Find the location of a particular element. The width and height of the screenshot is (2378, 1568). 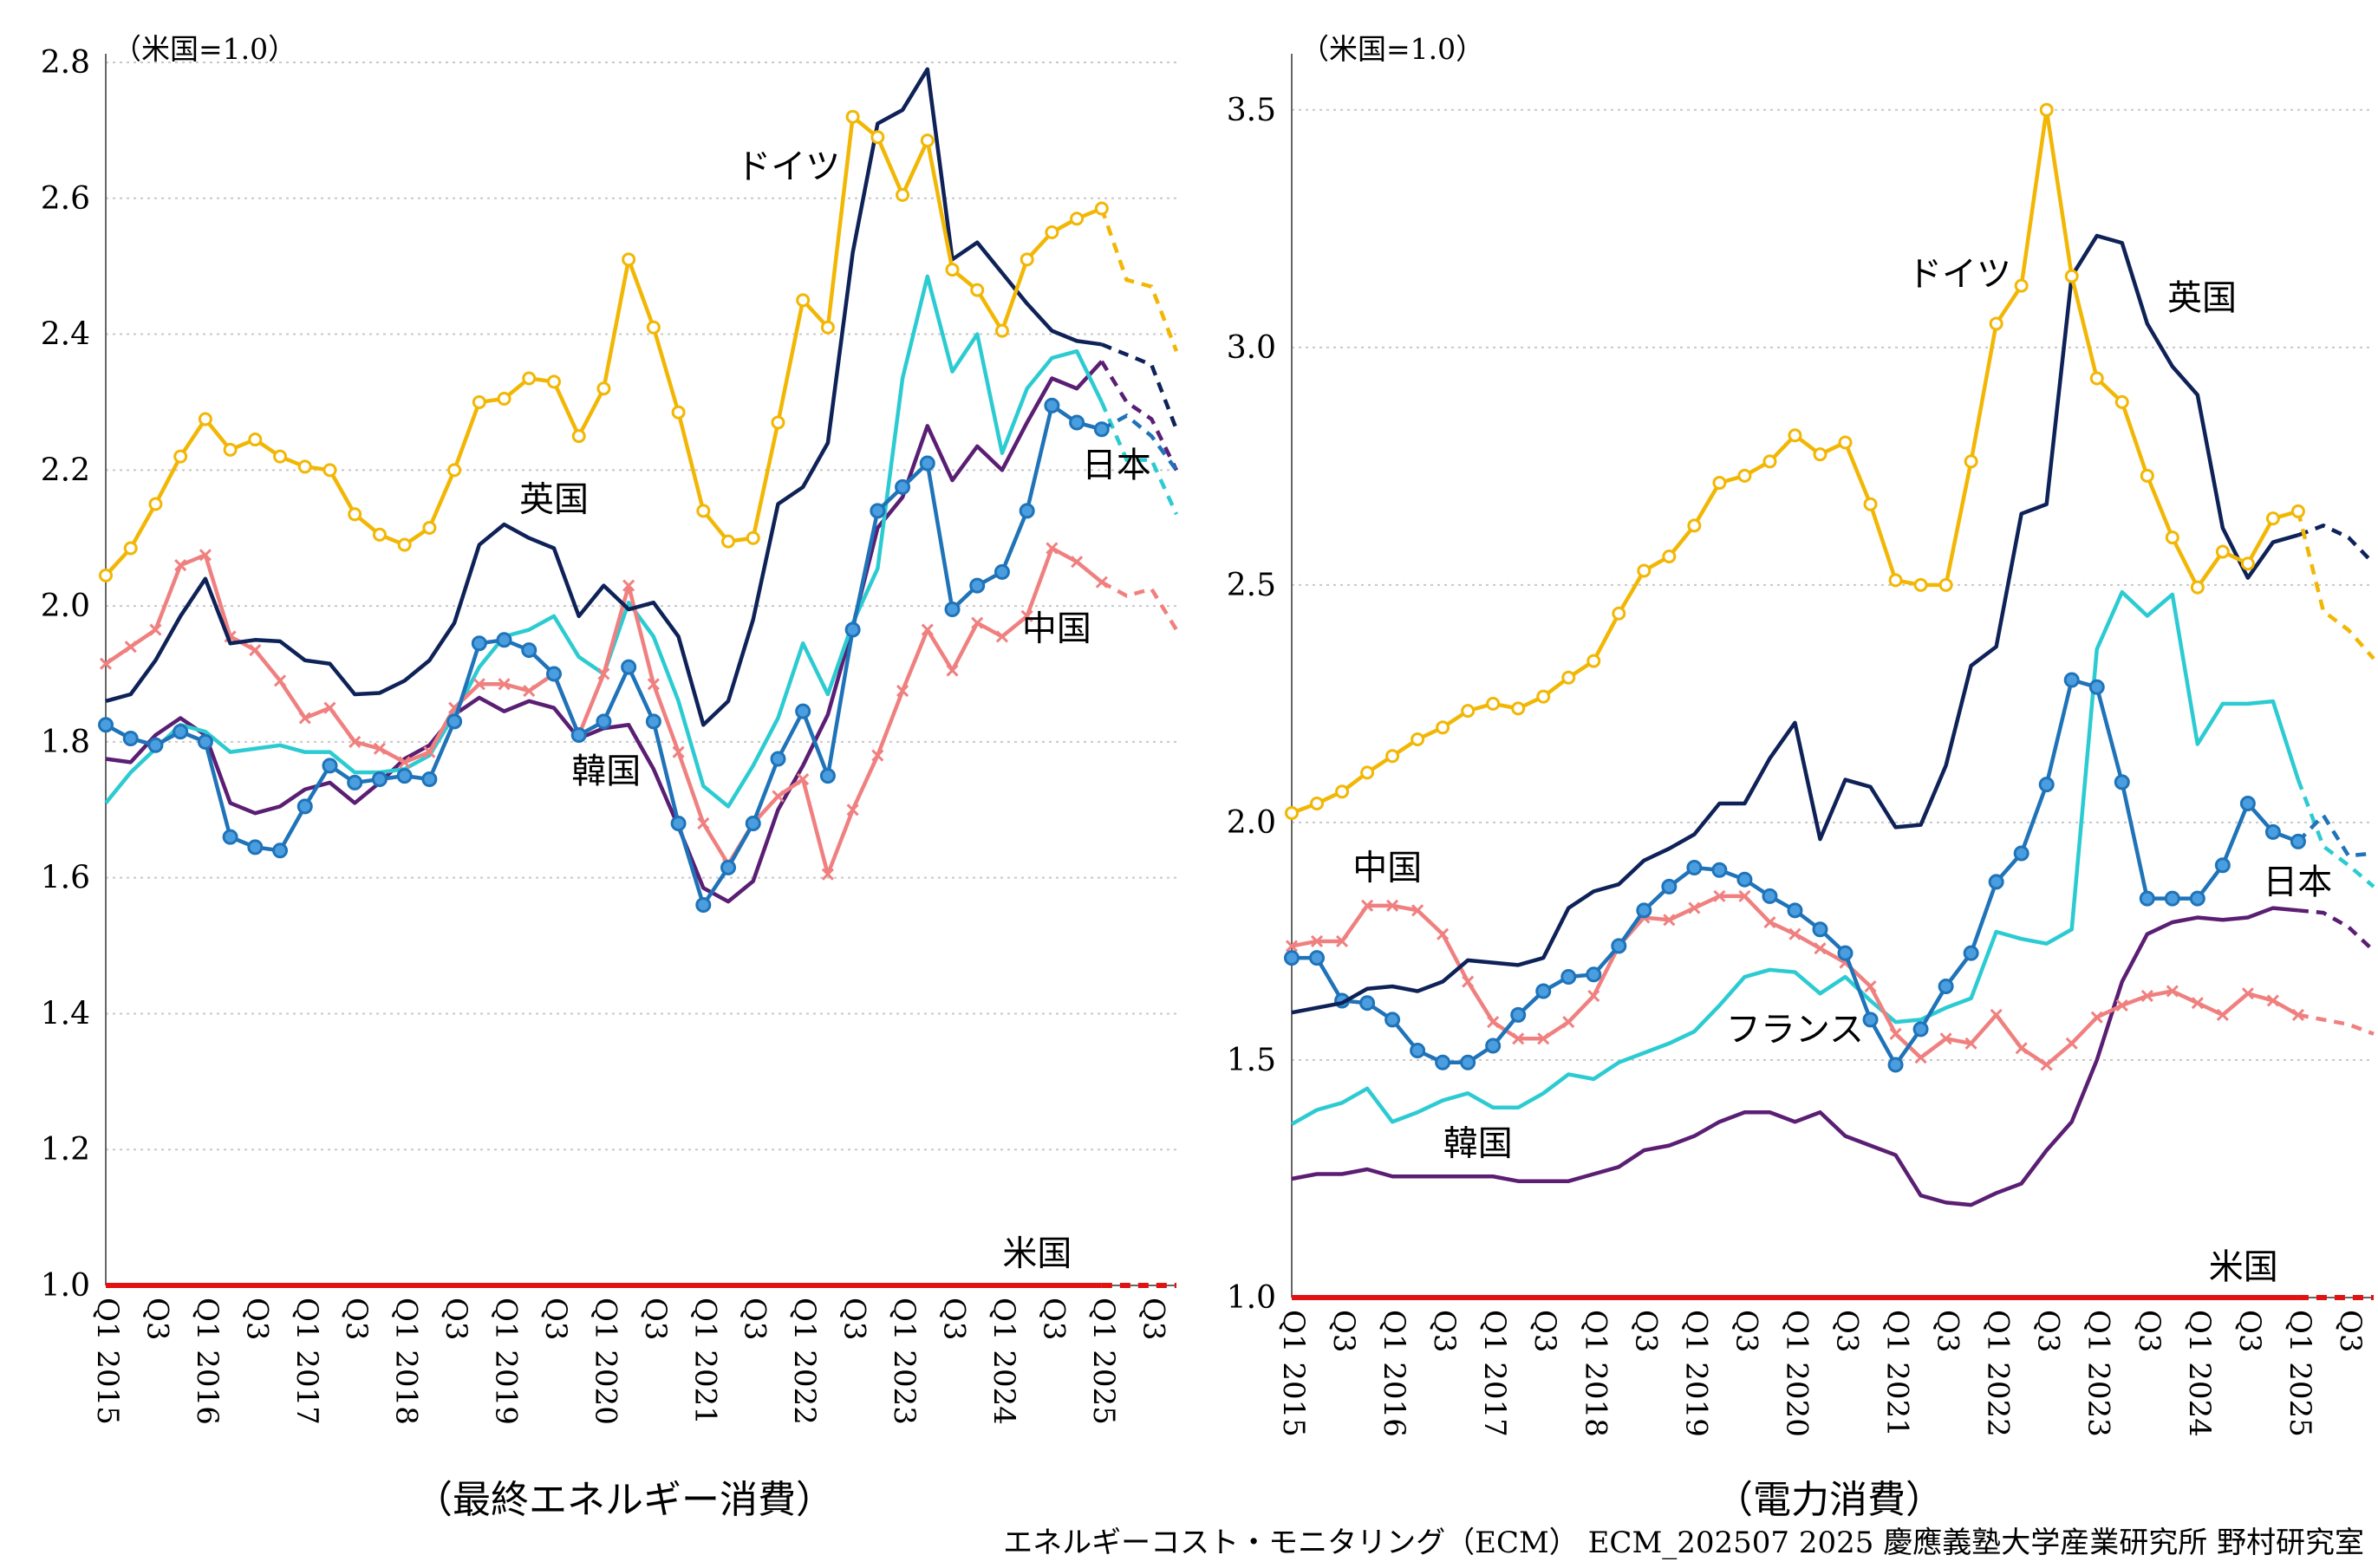

series-japan: 日本 is located at coordinates (1830, 872).